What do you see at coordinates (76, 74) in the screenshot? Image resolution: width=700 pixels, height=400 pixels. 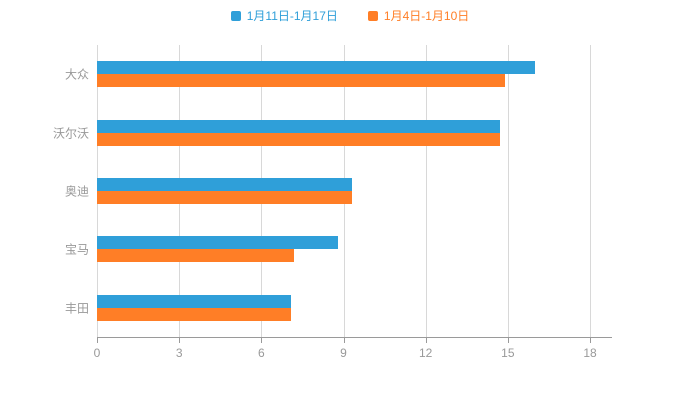 I see `y-axis-label: 大众` at bounding box center [76, 74].